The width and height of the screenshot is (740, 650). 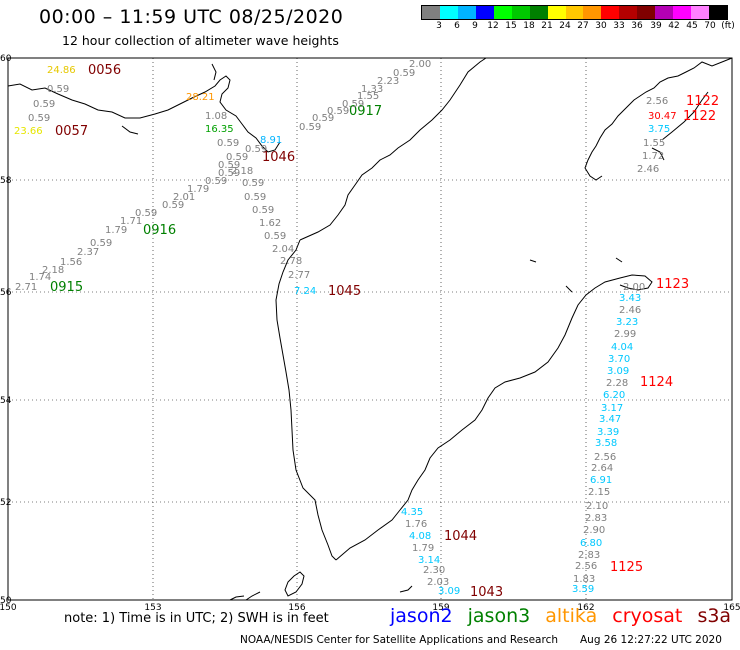 What do you see at coordinates (88, 252) in the screenshot?
I see `swh-value-label: 2.37` at bounding box center [88, 252].